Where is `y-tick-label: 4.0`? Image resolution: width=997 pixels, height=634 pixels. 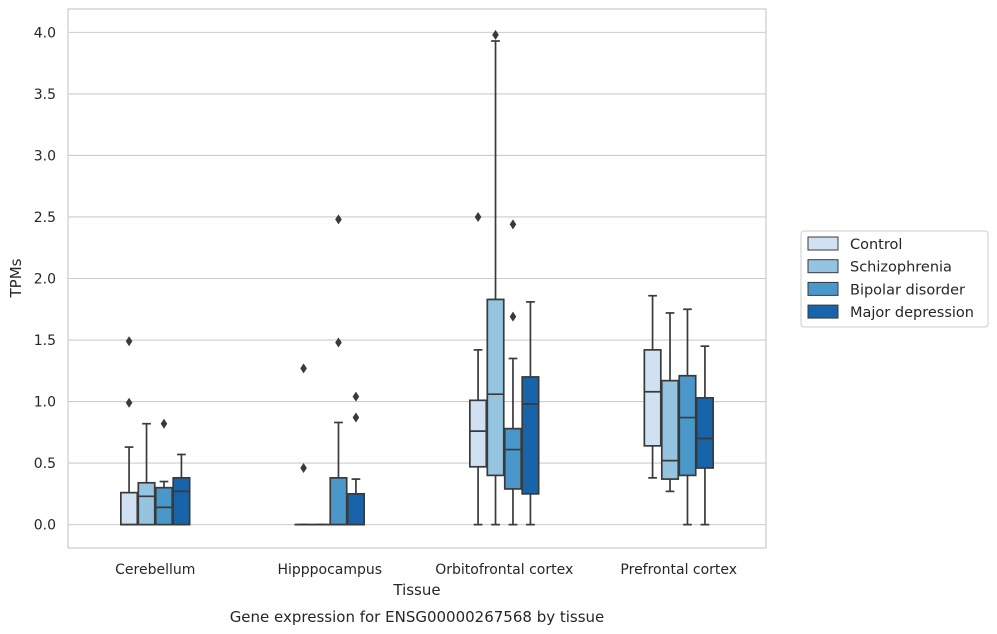 y-tick-label: 4.0 is located at coordinates (45, 33).